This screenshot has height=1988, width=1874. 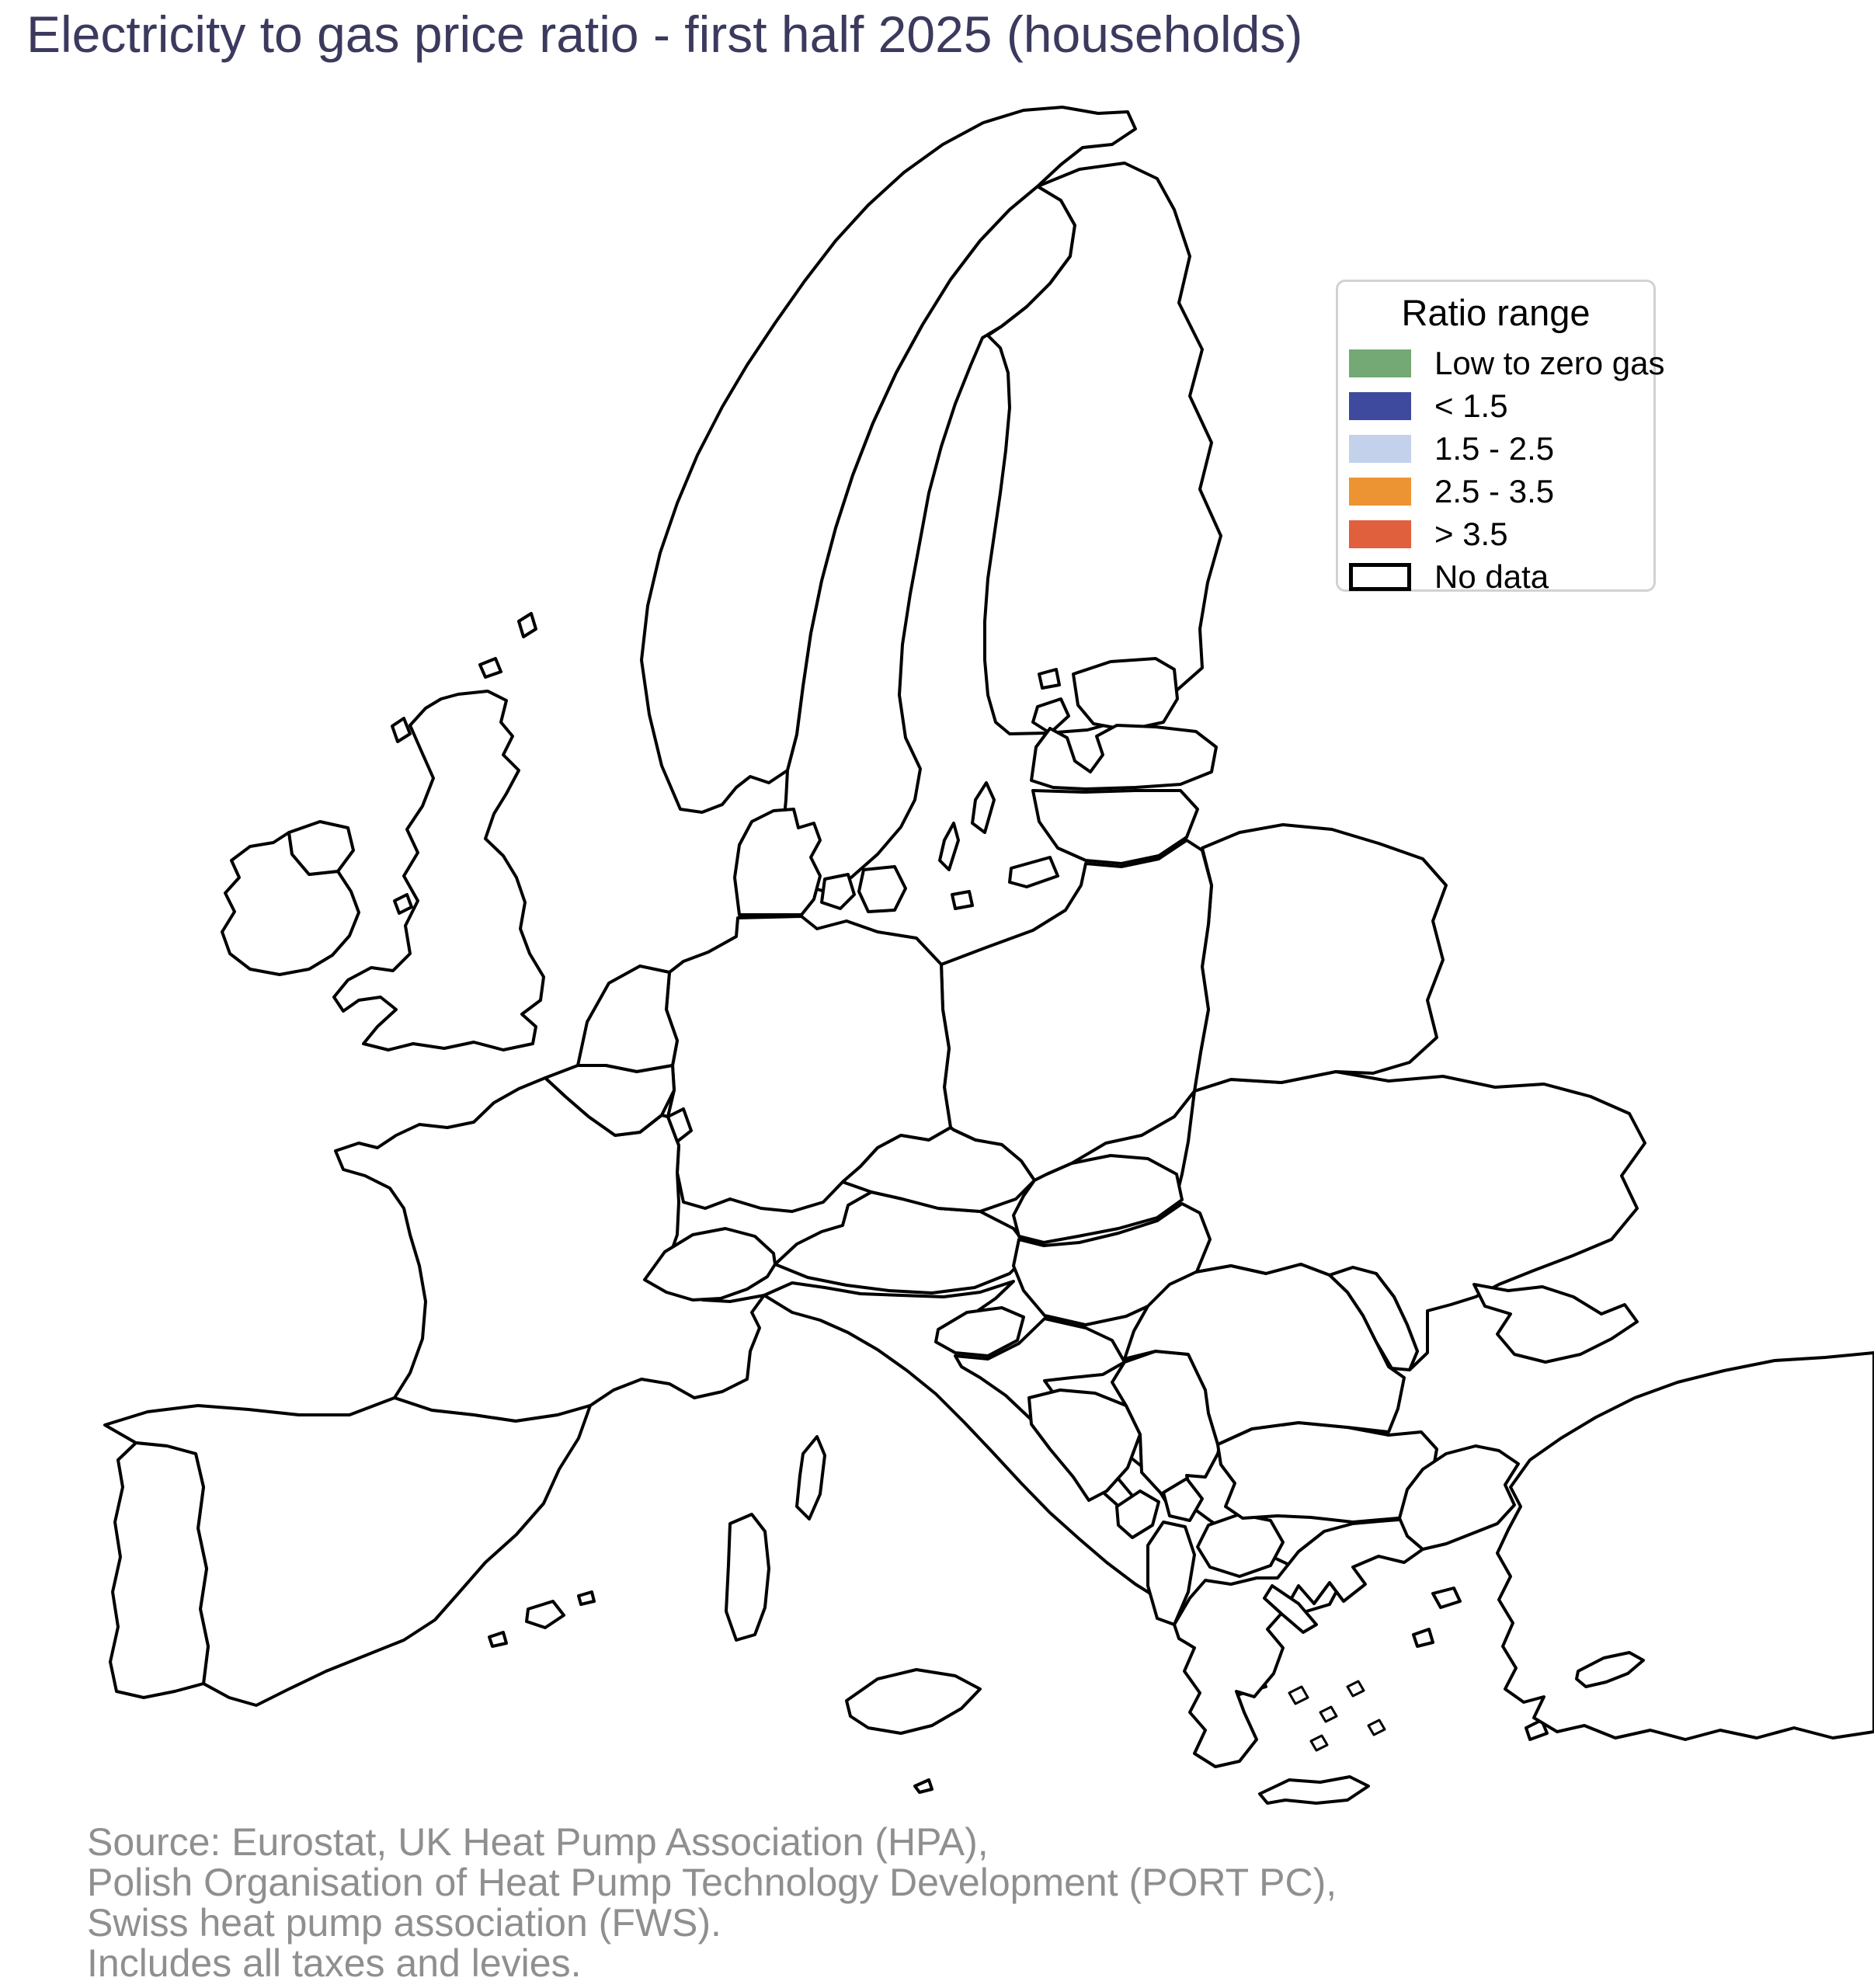 I want to click on region-kaliningrad, so click(x=1033, y=872).